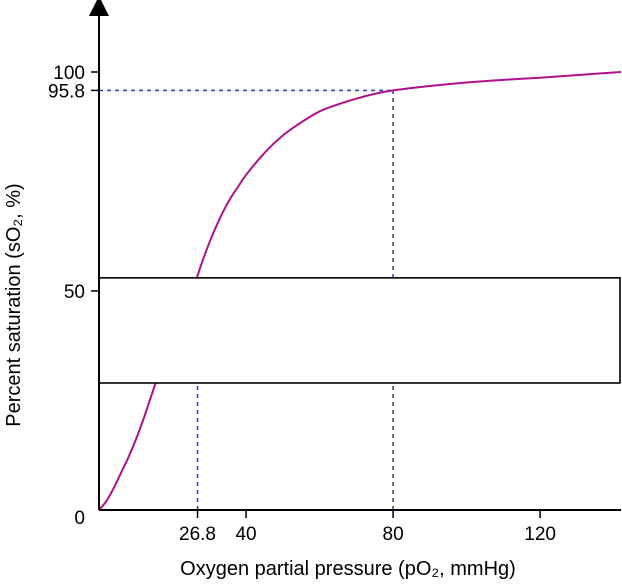 Image resolution: width=622 pixels, height=585 pixels. Describe the element at coordinates (348, 569) in the screenshot. I see `x-axis-title: Oxygen partial pressure (pO₂, mmHg)` at that location.